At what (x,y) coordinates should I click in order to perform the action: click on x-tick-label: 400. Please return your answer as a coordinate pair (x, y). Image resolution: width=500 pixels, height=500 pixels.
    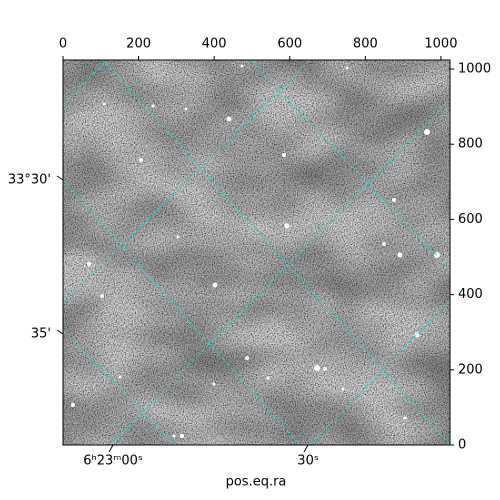
    Looking at the image, I should click on (214, 44).